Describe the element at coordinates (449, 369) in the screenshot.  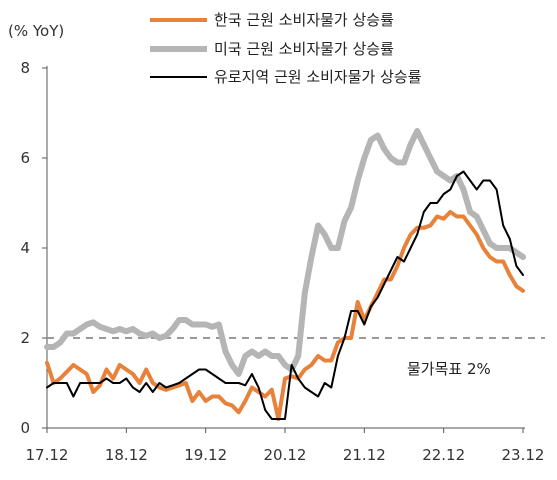
I see `reference-line-label: 물가목표 2%` at that location.